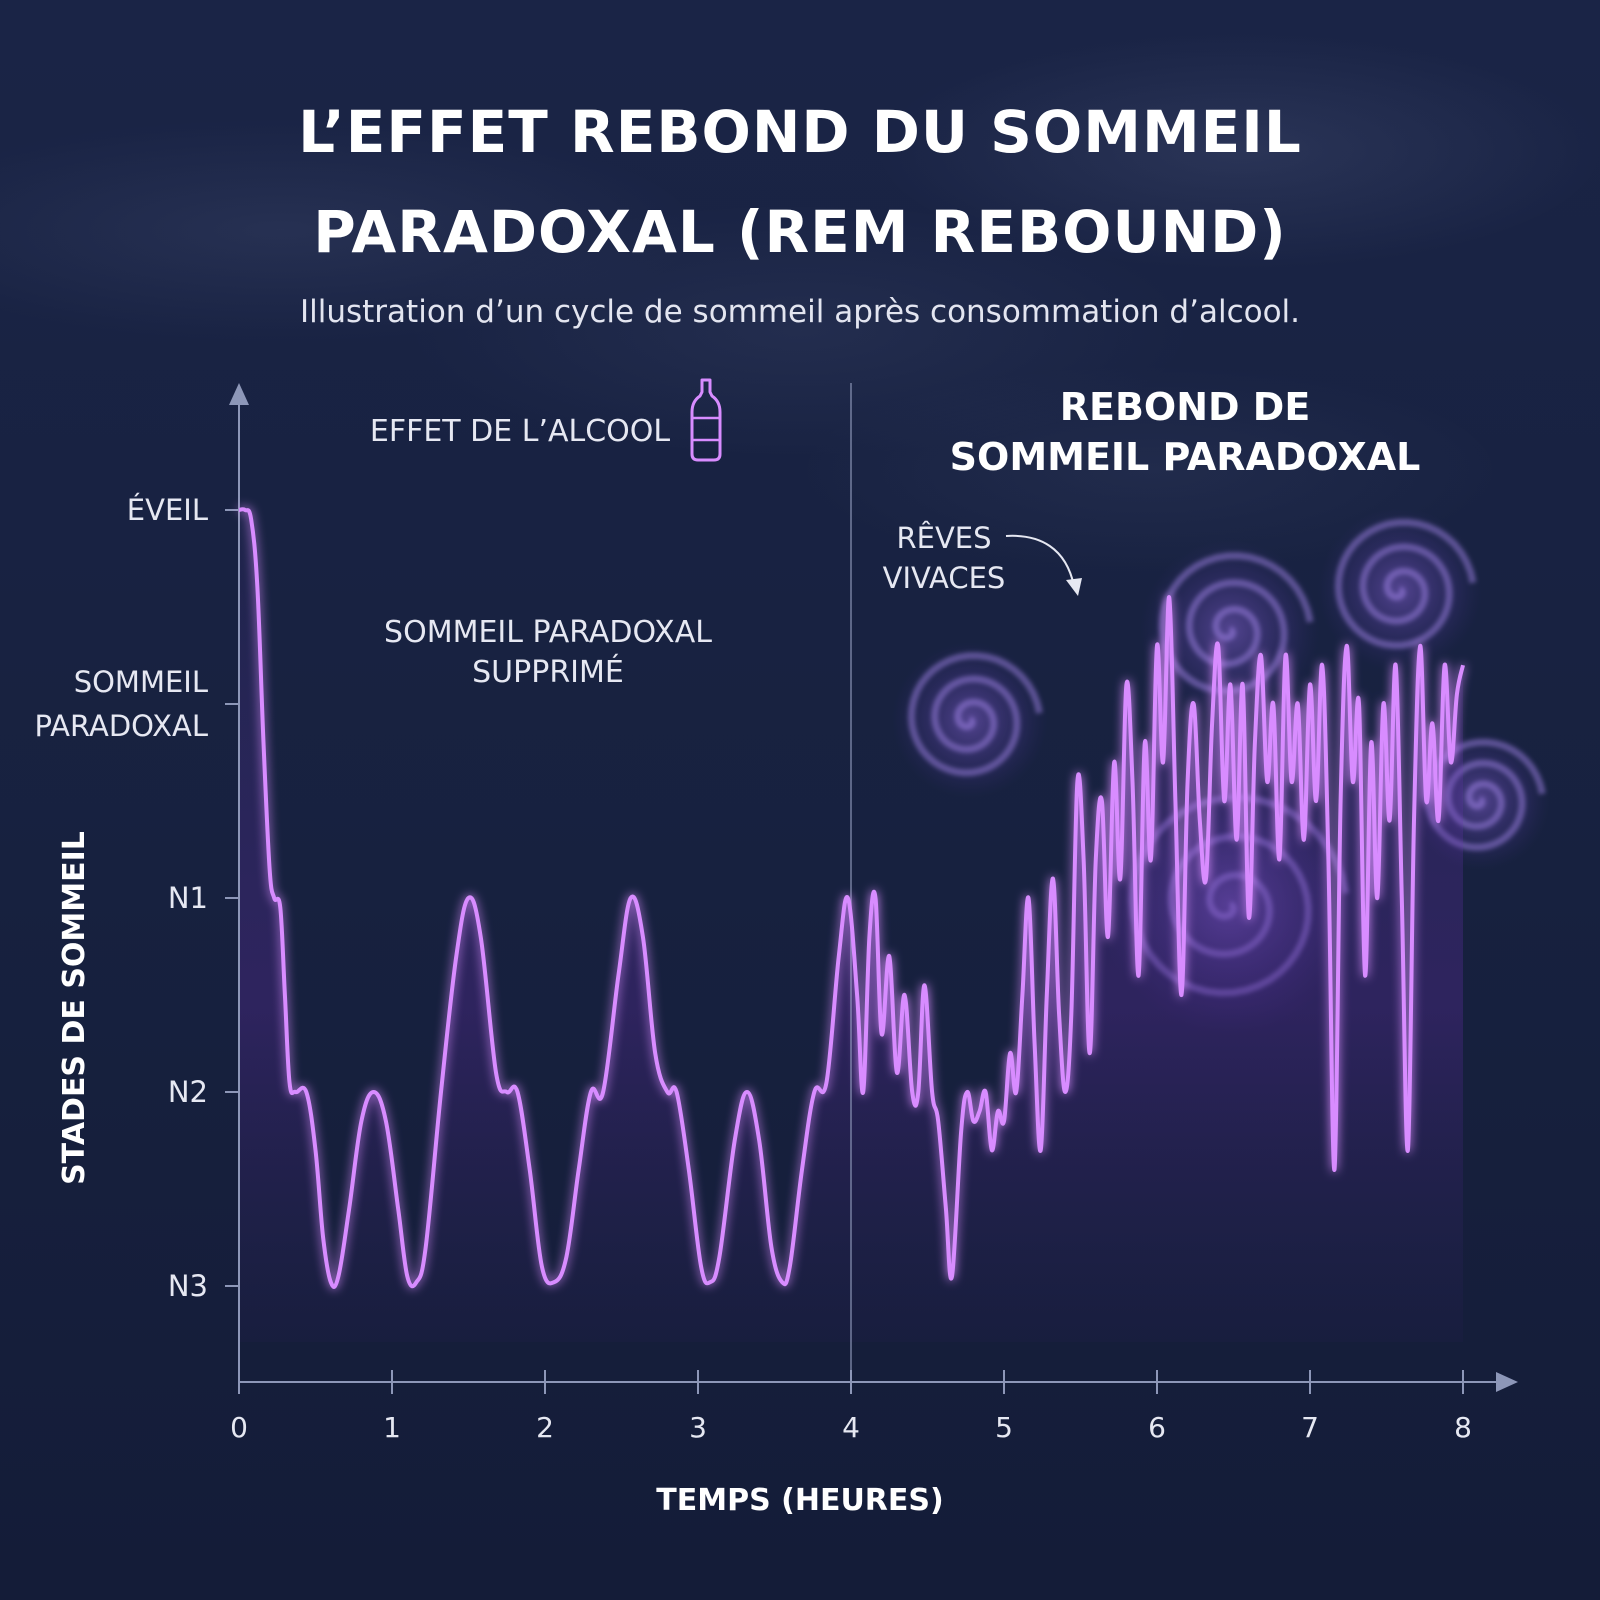 Image resolution: width=1600 pixels, height=1600 pixels. Describe the element at coordinates (520, 431) in the screenshot. I see `alcohol-effect-label: EFFET DE L’ALCOOL` at that location.